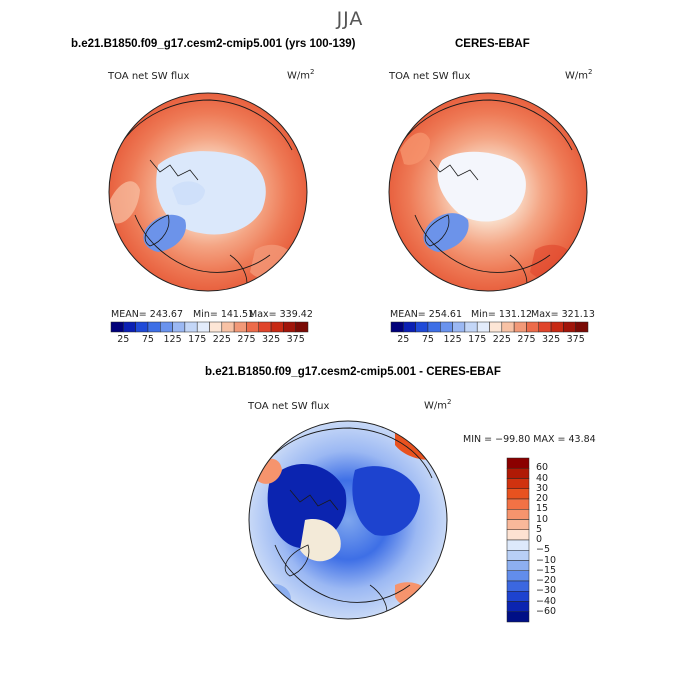 Image resolution: width=700 pixels, height=700 pixels. What do you see at coordinates (546, 580) in the screenshot?
I see `panel3-colorbar-tick-label: −20` at bounding box center [546, 580].